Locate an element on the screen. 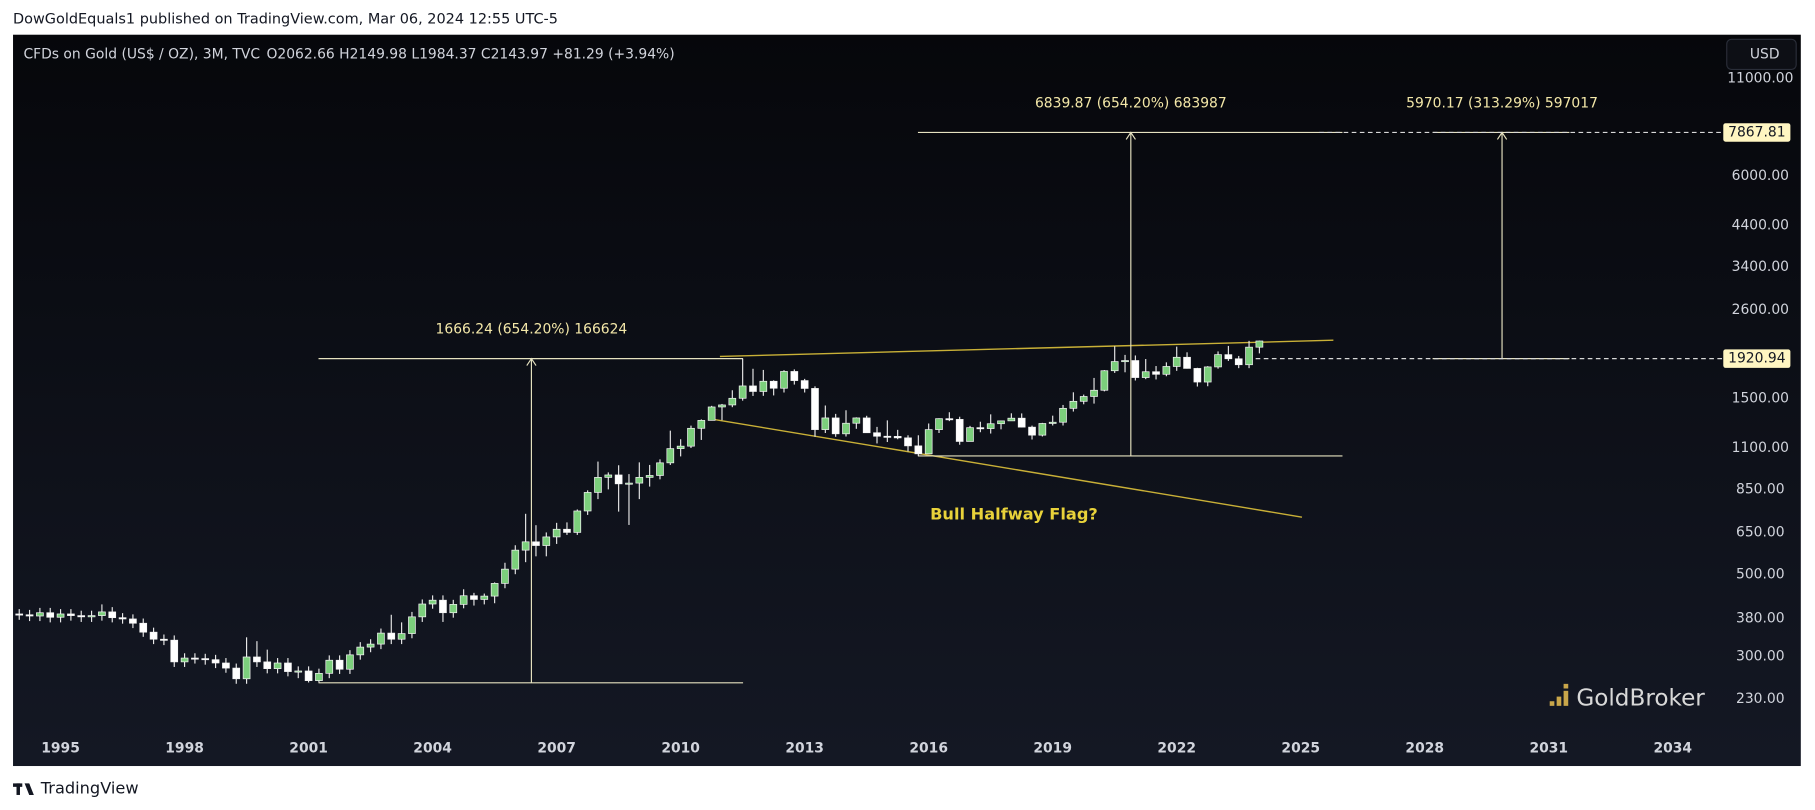  x-tick-label: 2013 is located at coordinates (804, 749).